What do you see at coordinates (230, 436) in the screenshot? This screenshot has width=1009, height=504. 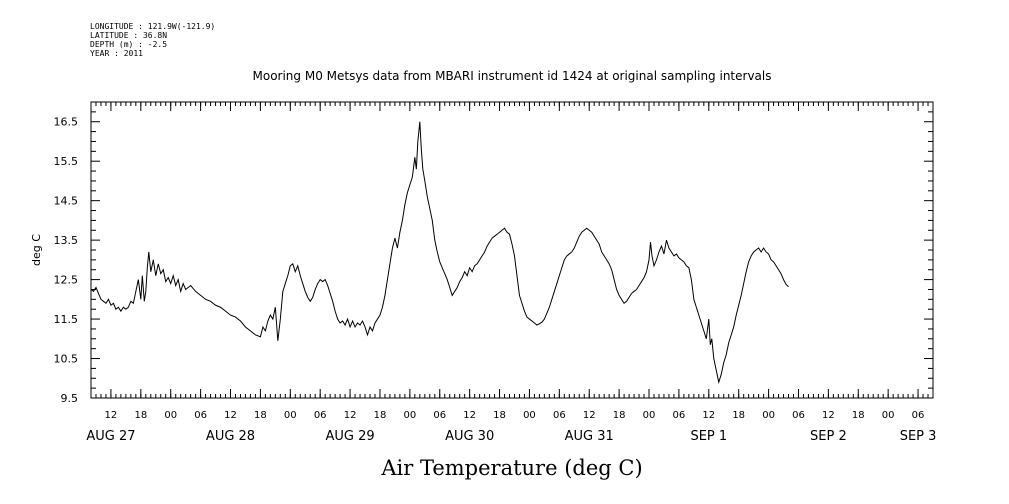 I see `x-day-label: AUG 28` at bounding box center [230, 436].